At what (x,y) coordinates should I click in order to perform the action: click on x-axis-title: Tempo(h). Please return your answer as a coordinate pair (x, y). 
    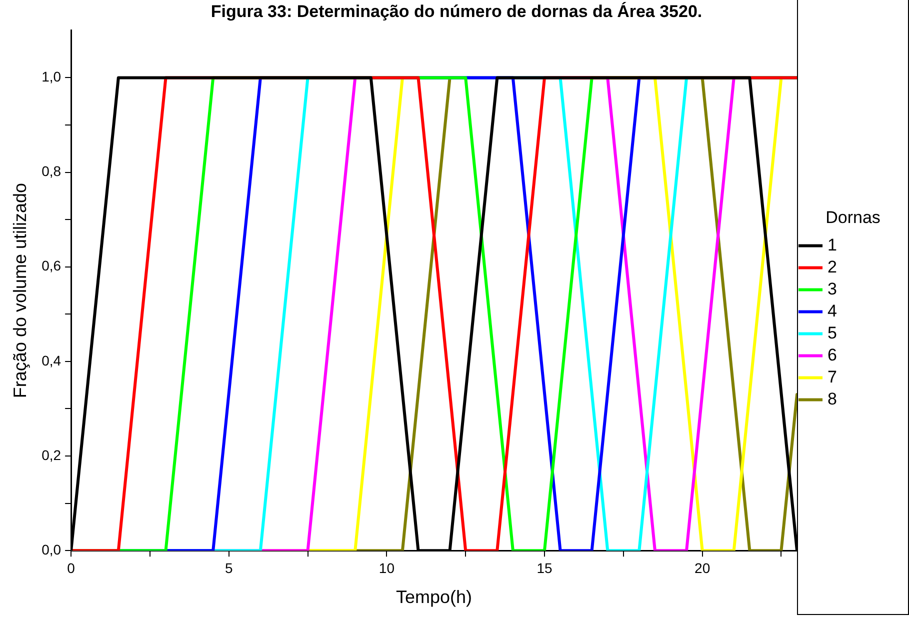
    Looking at the image, I should click on (434, 597).